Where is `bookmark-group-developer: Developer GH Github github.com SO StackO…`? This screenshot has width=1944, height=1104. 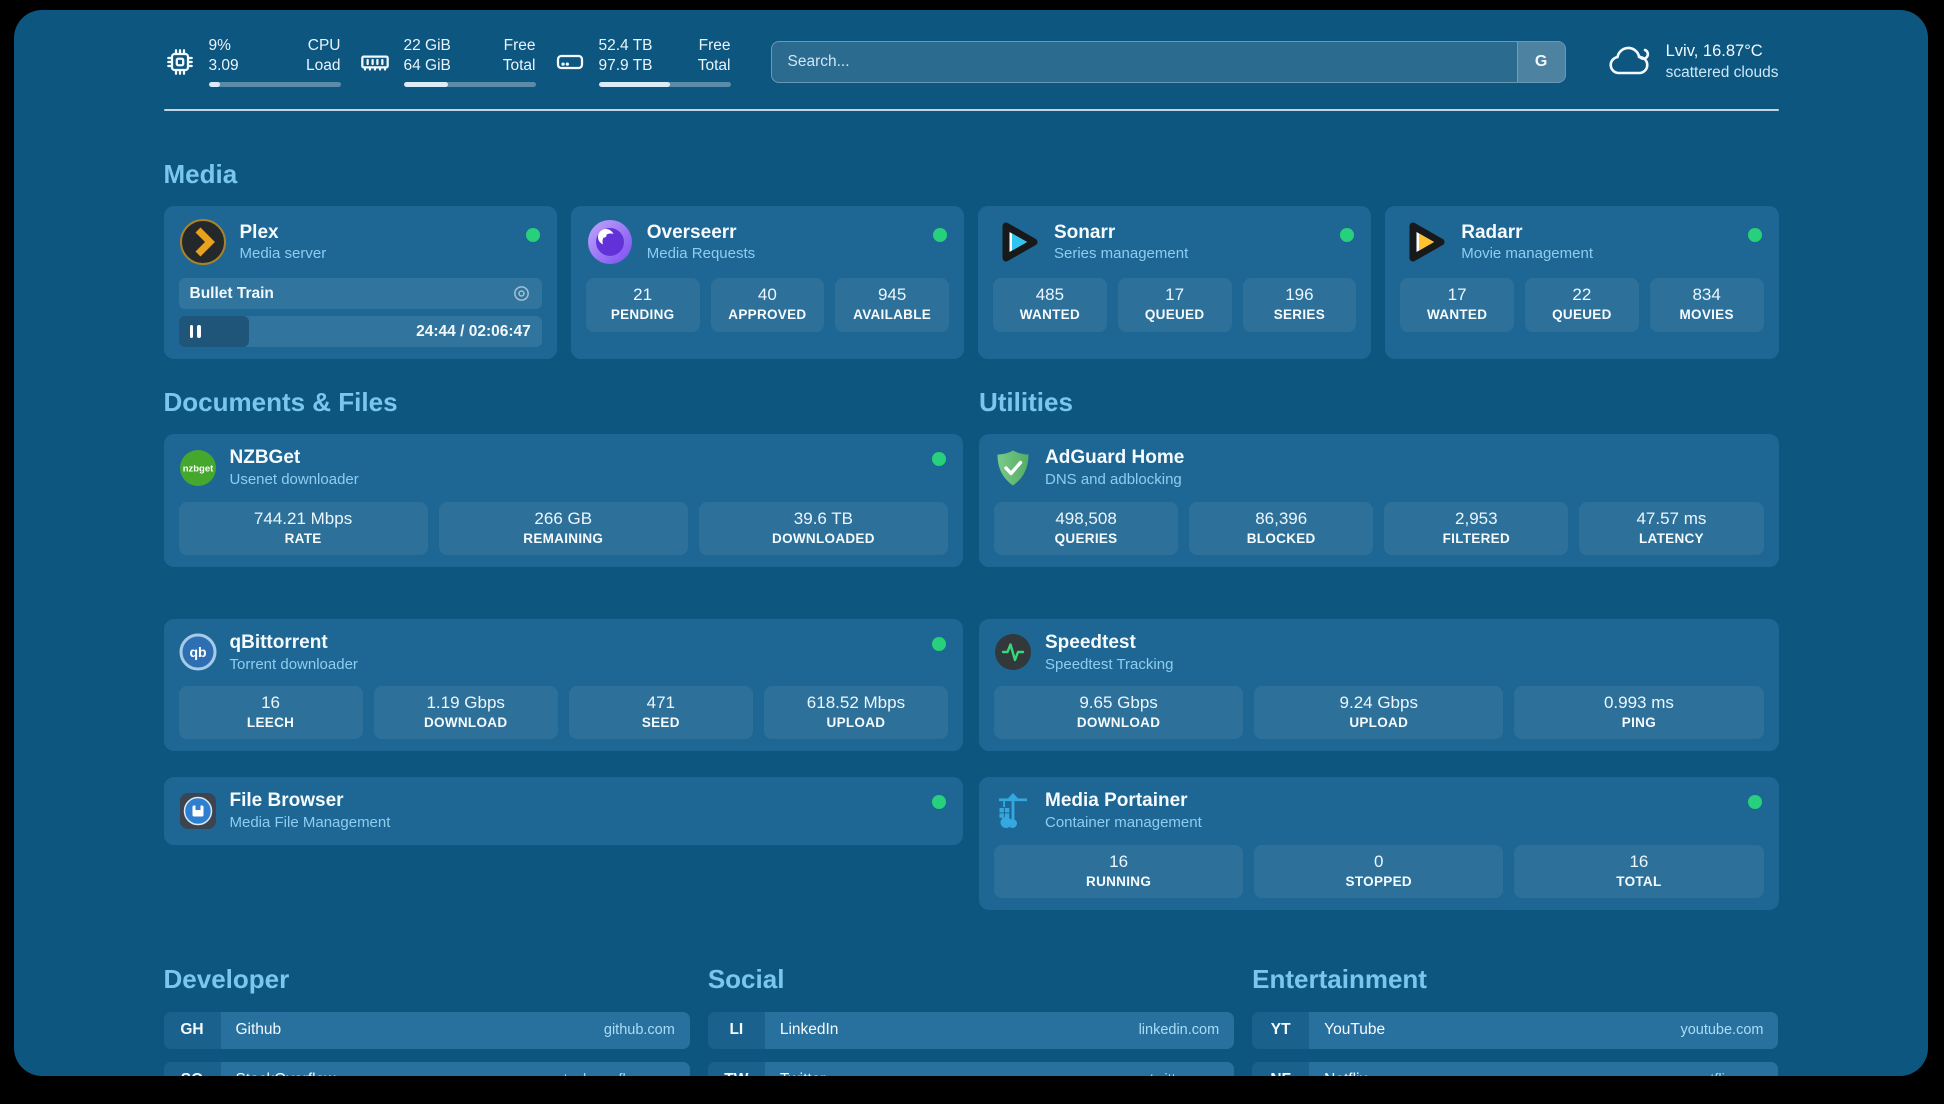
bookmark-group-developer: Developer GH Github github.com SO StackO… is located at coordinates (426, 1019).